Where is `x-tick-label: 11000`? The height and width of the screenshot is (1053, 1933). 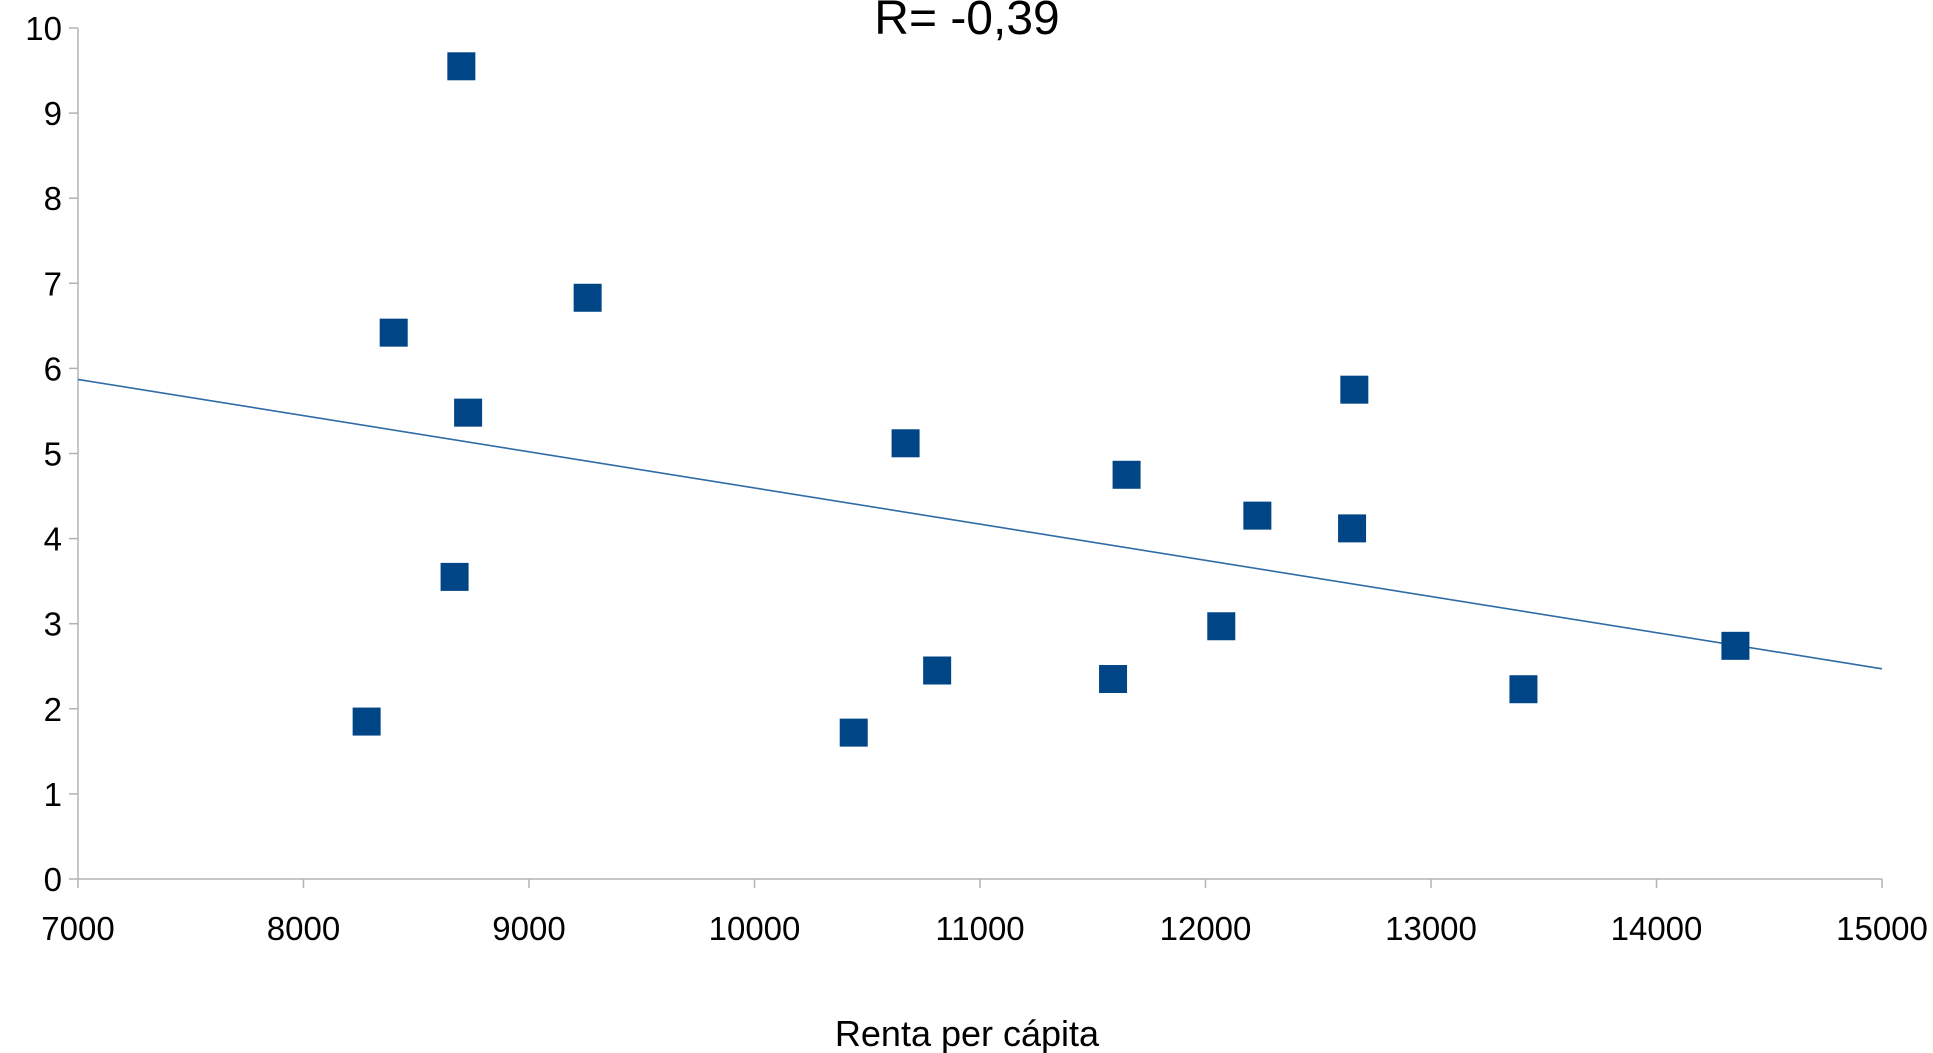
x-tick-label: 11000 is located at coordinates (979, 928).